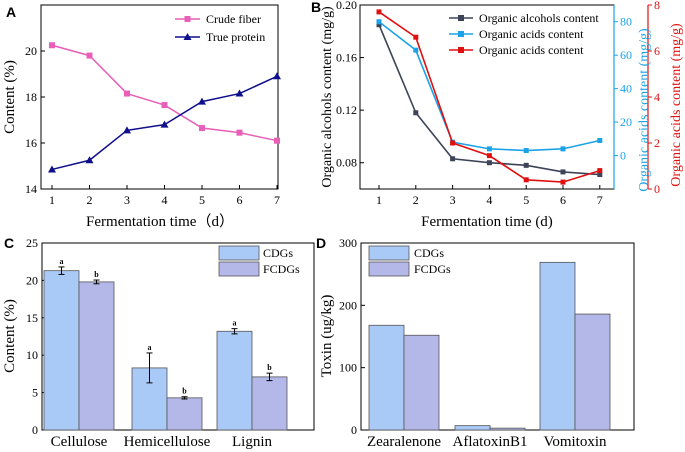  What do you see at coordinates (657, 51) in the screenshot?
I see `panel-b-ytick-right2-label: 6` at bounding box center [657, 51].